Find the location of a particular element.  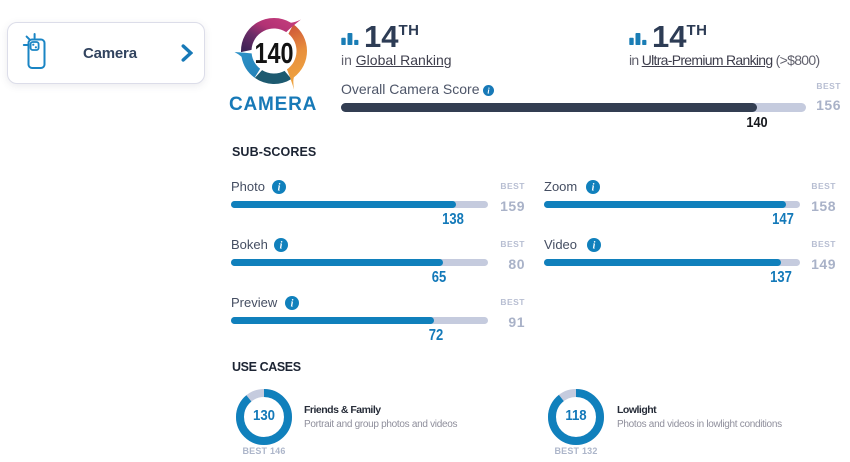

svg-text: 140 is located at coordinates (274, 54).